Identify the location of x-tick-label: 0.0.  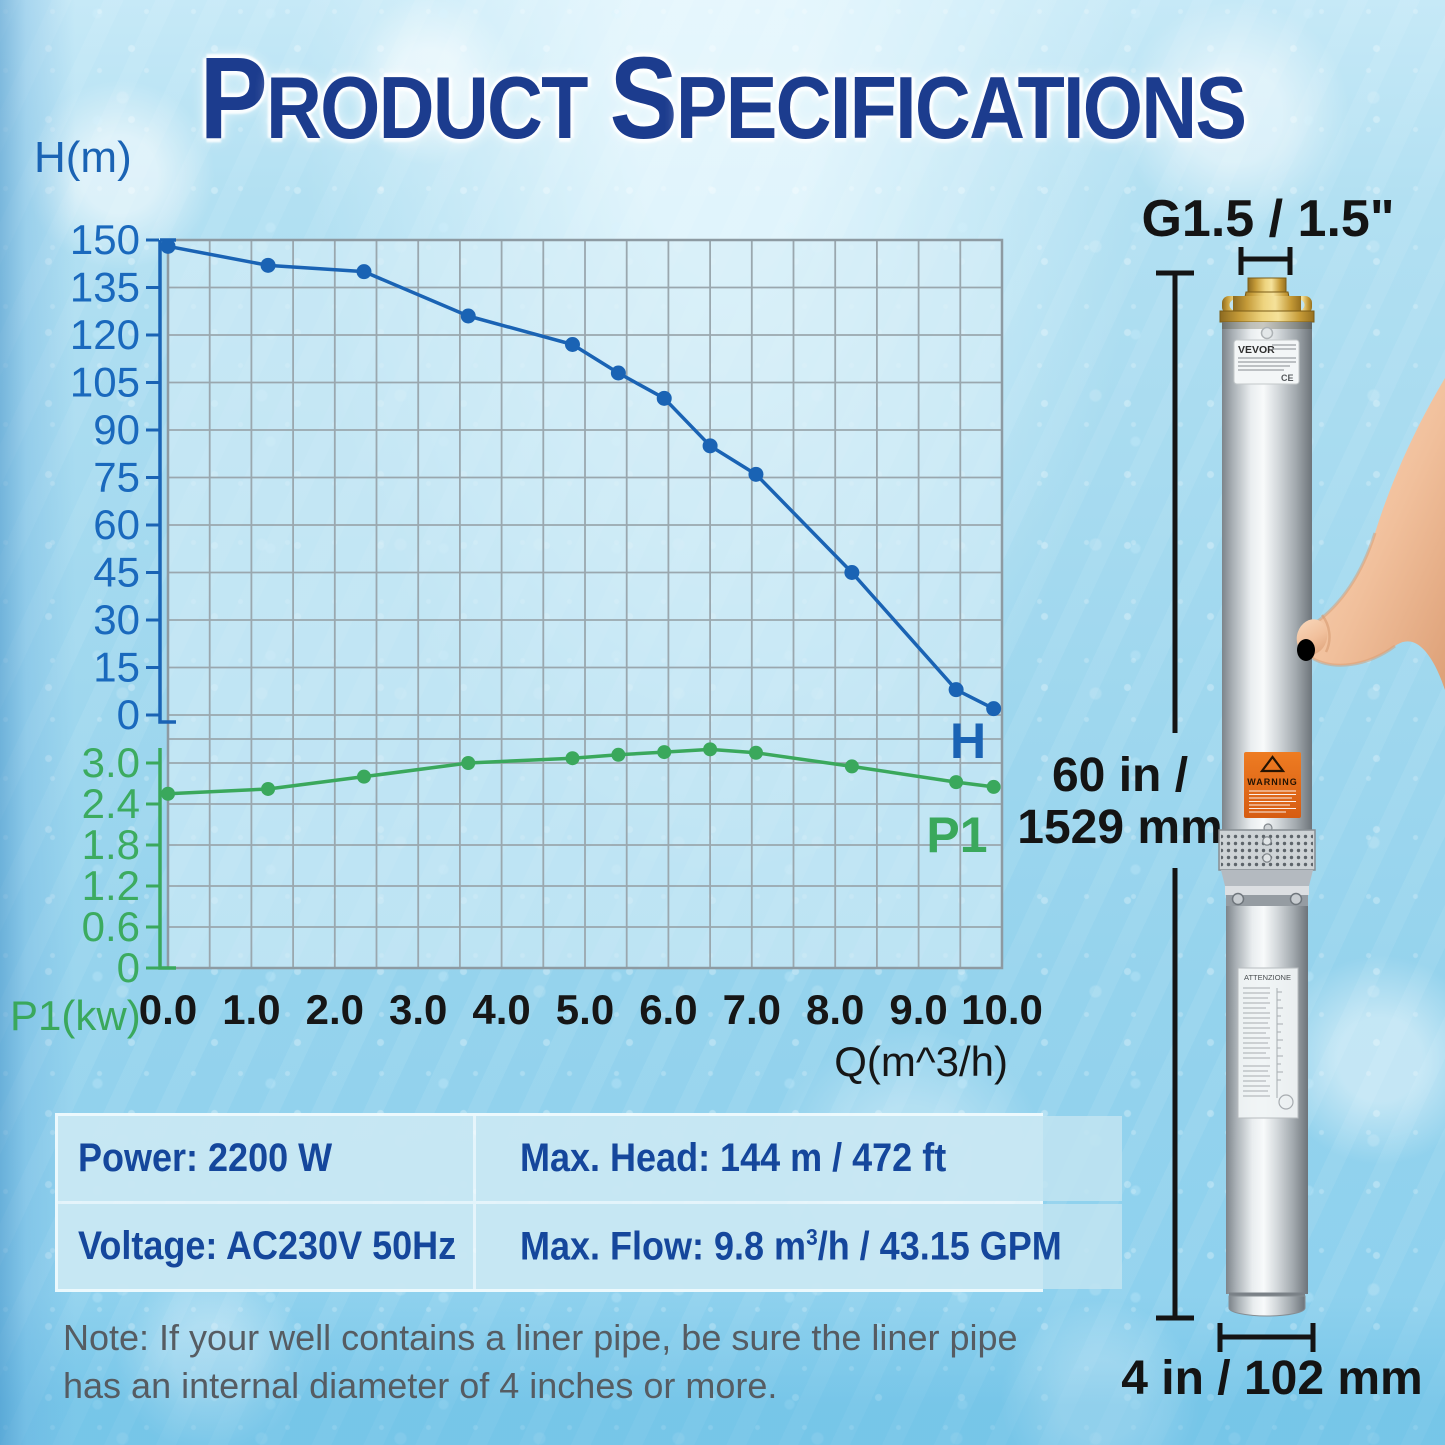
(168, 1009).